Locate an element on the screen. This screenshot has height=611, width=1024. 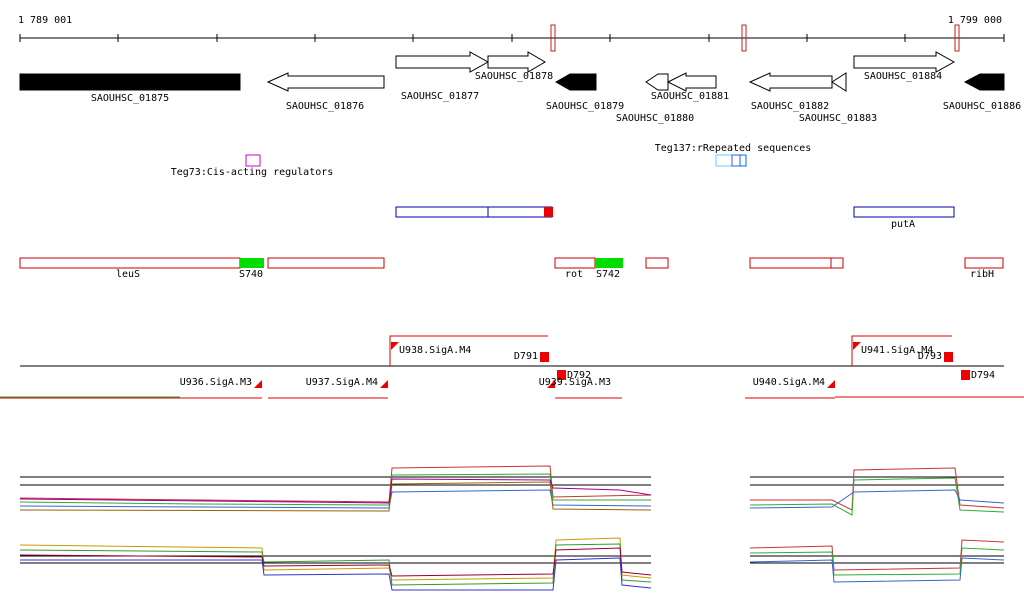
teg73-box is located at coordinates (253, 160).